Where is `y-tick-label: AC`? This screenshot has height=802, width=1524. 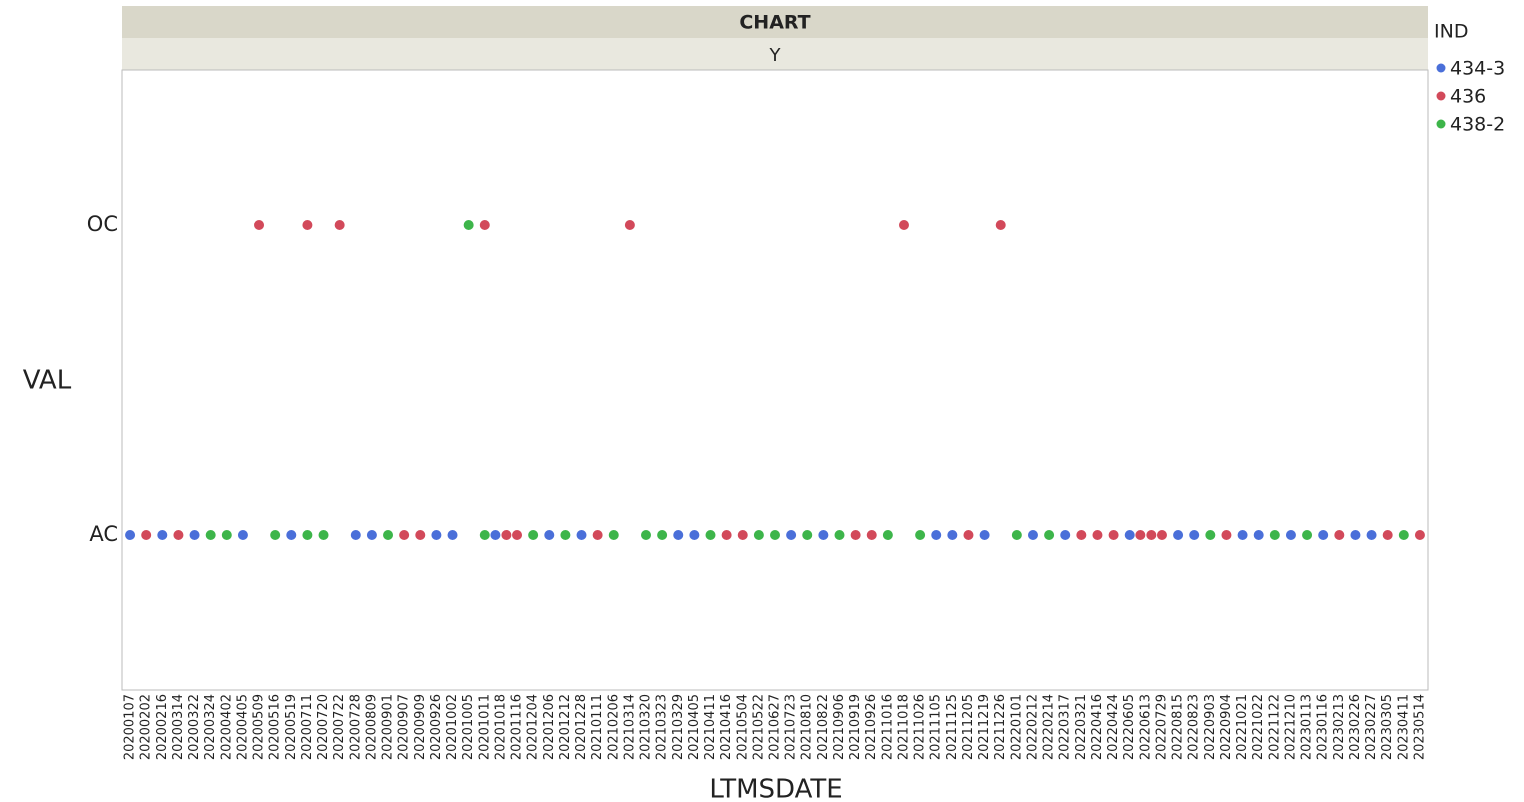 y-tick-label: AC is located at coordinates (103, 534).